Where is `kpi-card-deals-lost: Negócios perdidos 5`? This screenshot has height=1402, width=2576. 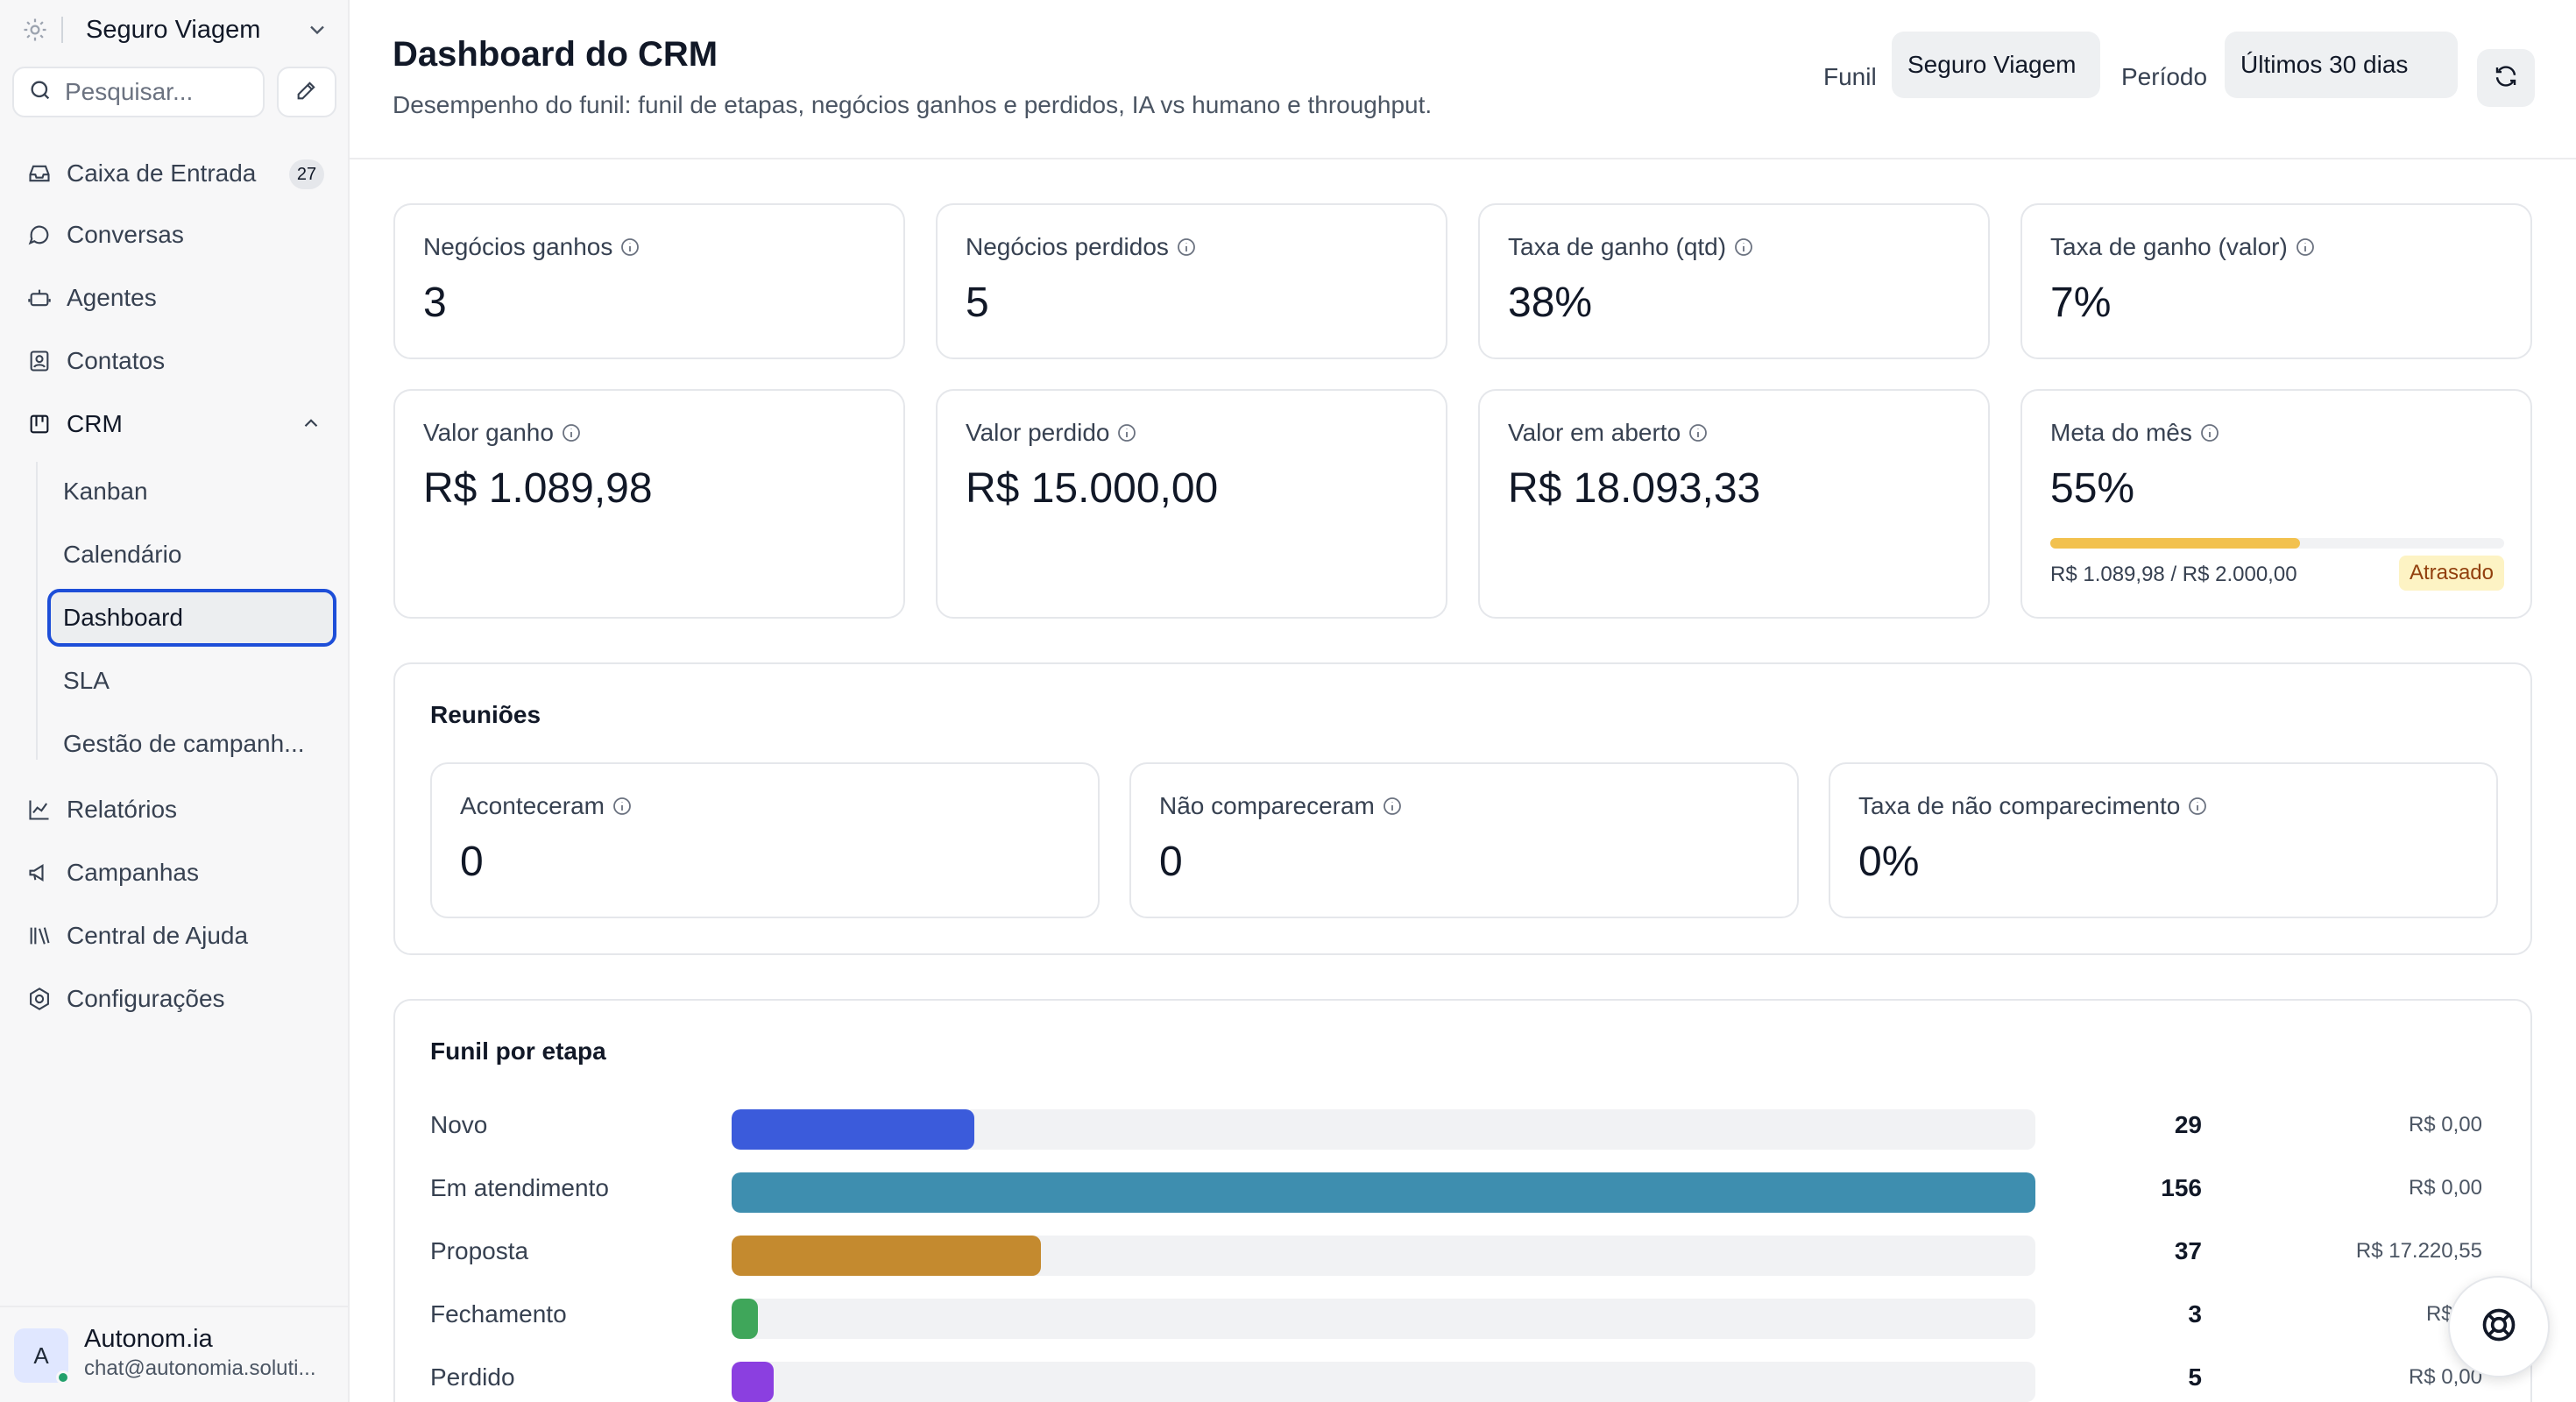
kpi-card-deals-lost: Negócios perdidos 5 is located at coordinates (1191, 281).